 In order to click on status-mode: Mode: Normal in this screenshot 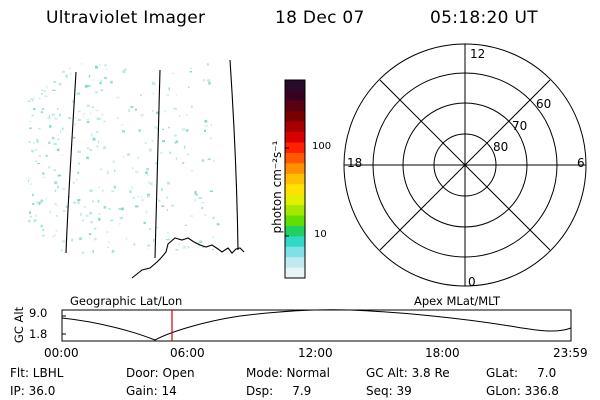, I will do `click(288, 373)`.